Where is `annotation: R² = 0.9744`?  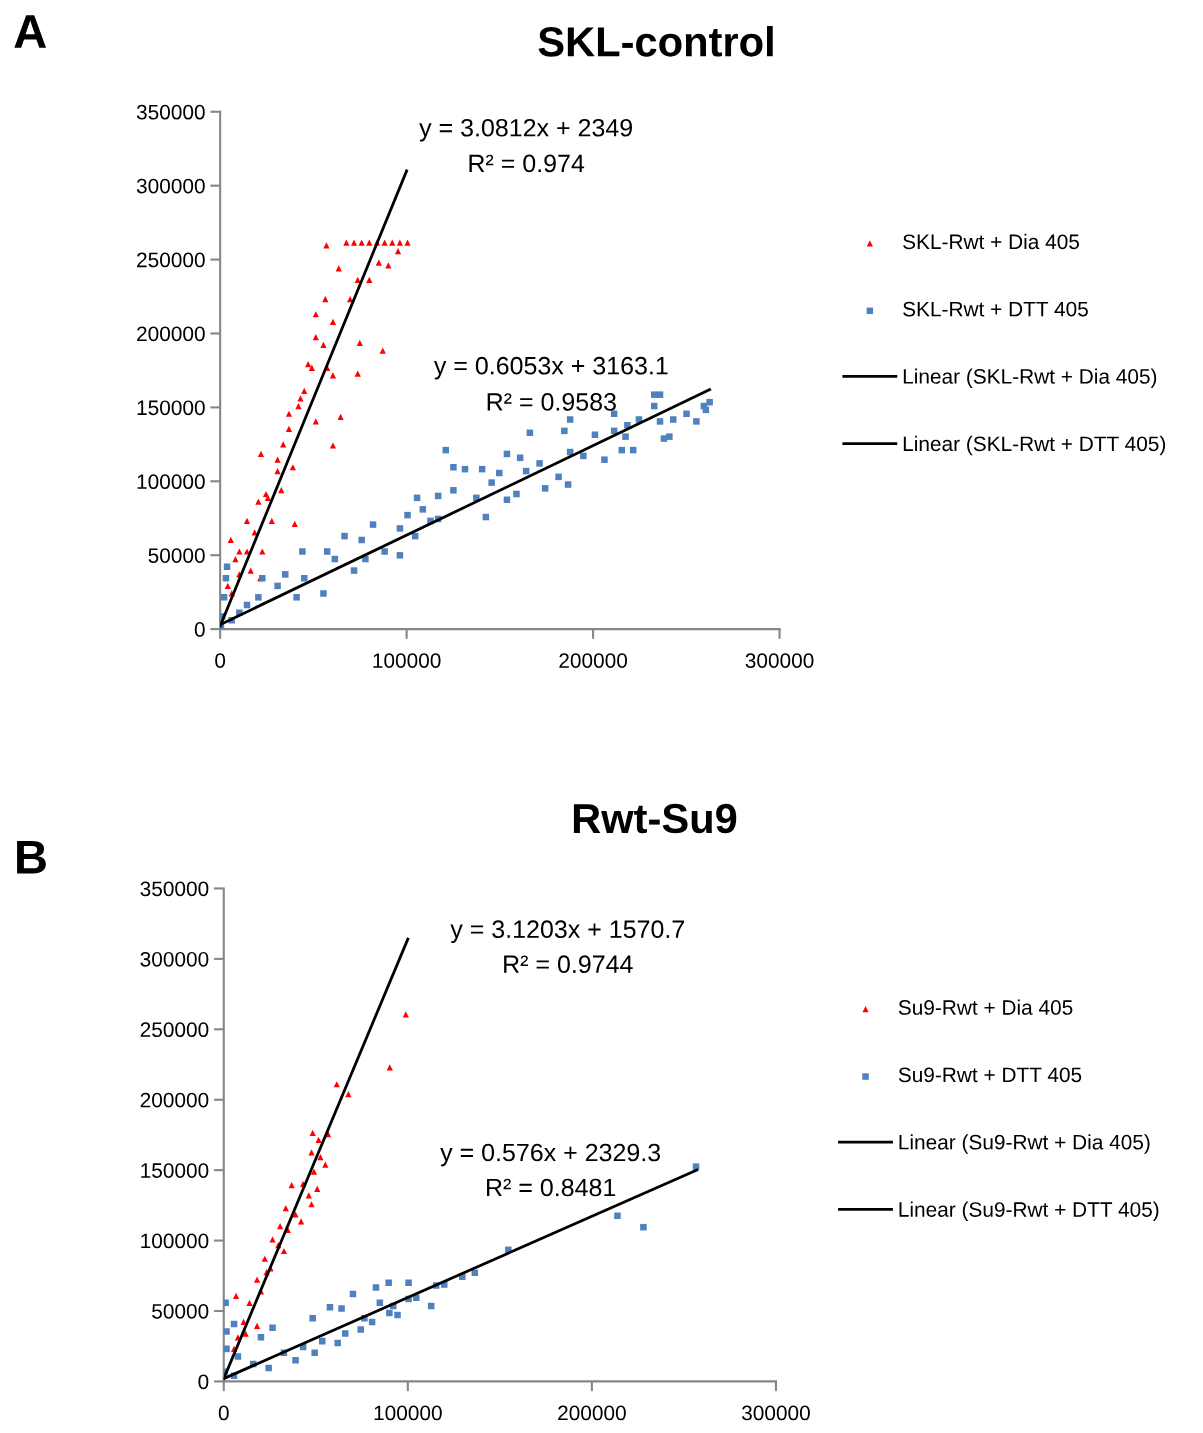
annotation: R² = 0.9744 is located at coordinates (568, 964).